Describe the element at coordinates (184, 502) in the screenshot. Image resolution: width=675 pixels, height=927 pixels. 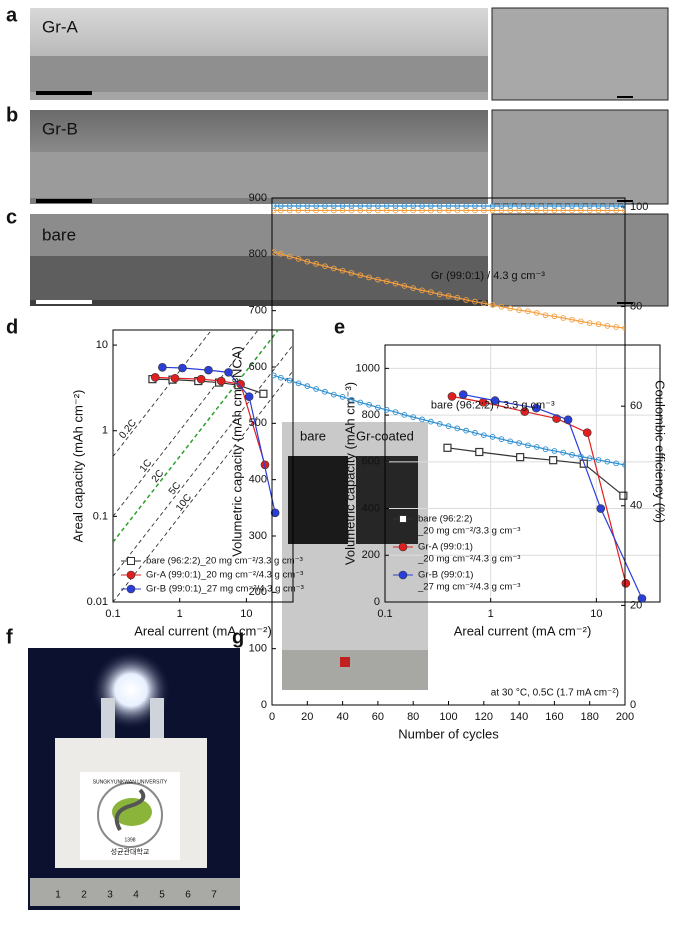
I see `rate-label: 10C` at that location.